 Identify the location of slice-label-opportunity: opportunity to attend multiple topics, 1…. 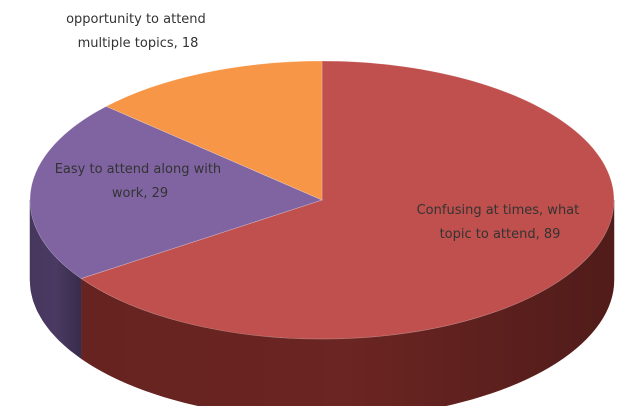
(138, 31).